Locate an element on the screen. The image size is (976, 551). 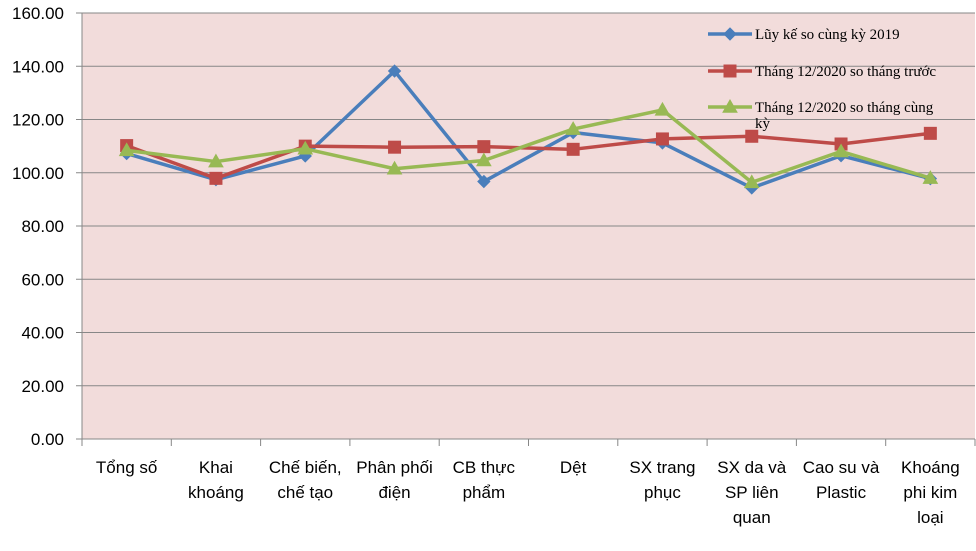
x-category-label-line: điện is located at coordinates (394, 492).